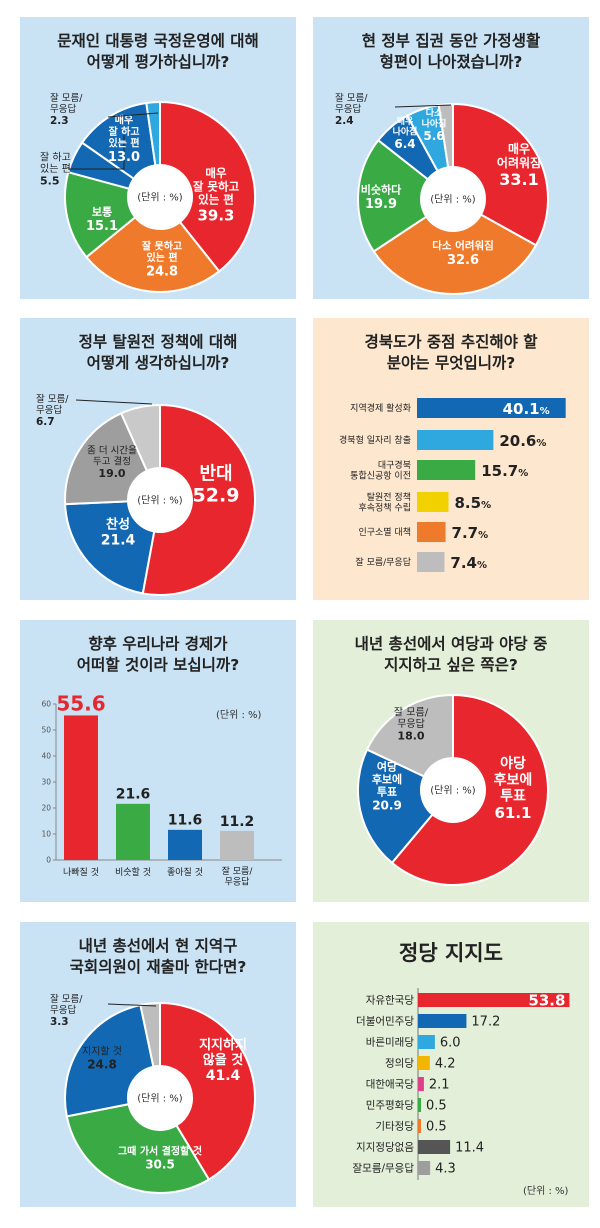  What do you see at coordinates (518, 179) in the screenshot?
I see `slice-value: 33.1` at bounding box center [518, 179].